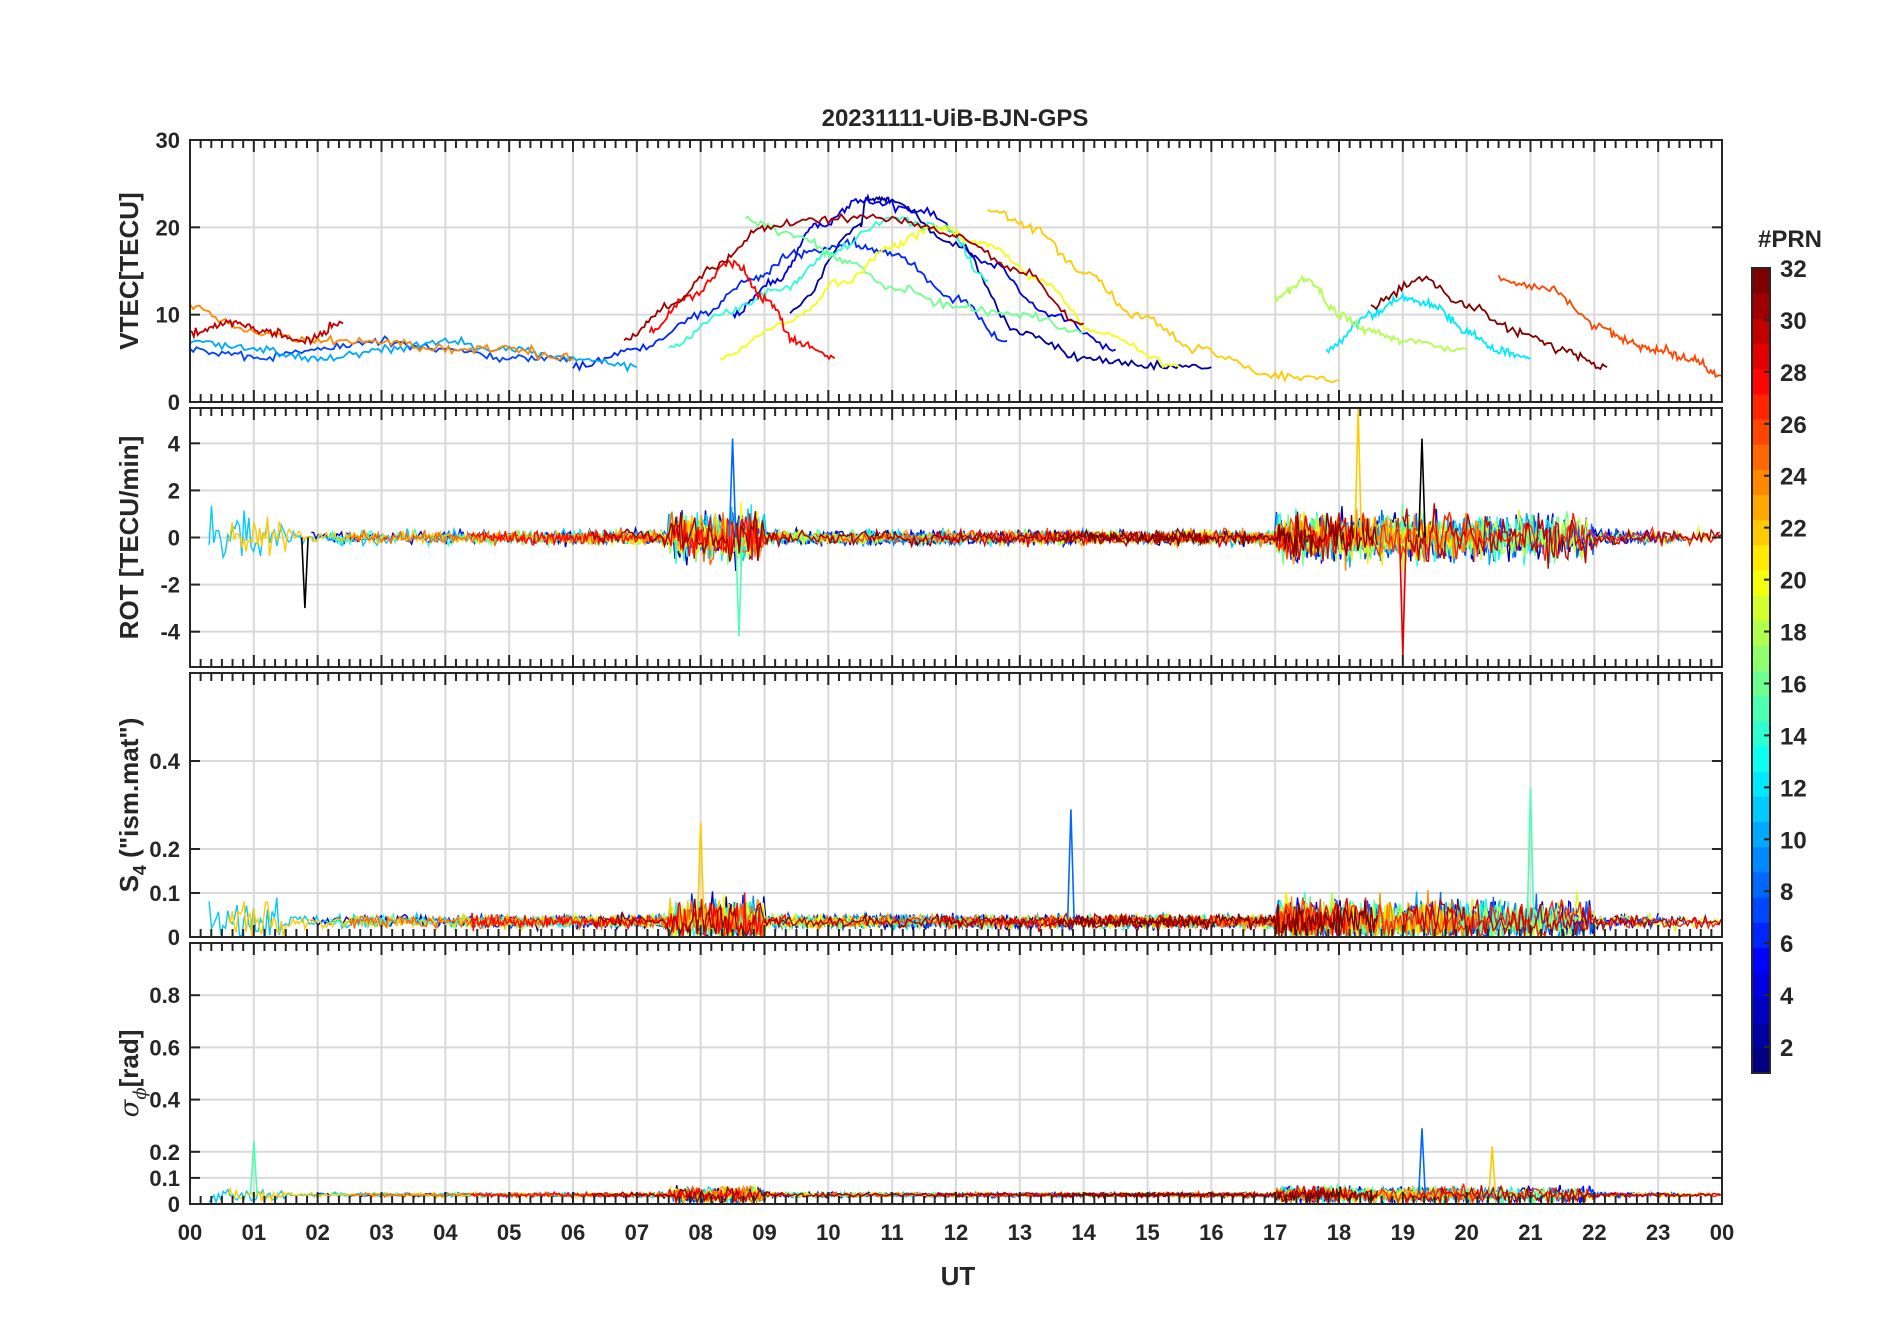 The width and height of the screenshot is (1902, 1330). I want to click on figure-title: 20231111-UiB-BJN-GPS, so click(955, 118).